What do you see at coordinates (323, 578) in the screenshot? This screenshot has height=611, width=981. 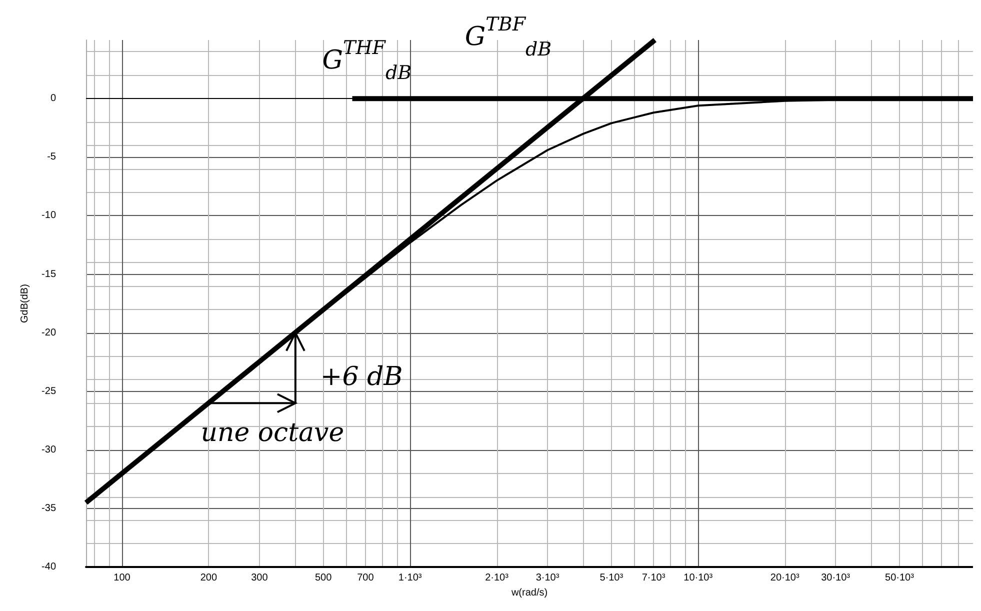 I see `x-tick-label: 500` at bounding box center [323, 578].